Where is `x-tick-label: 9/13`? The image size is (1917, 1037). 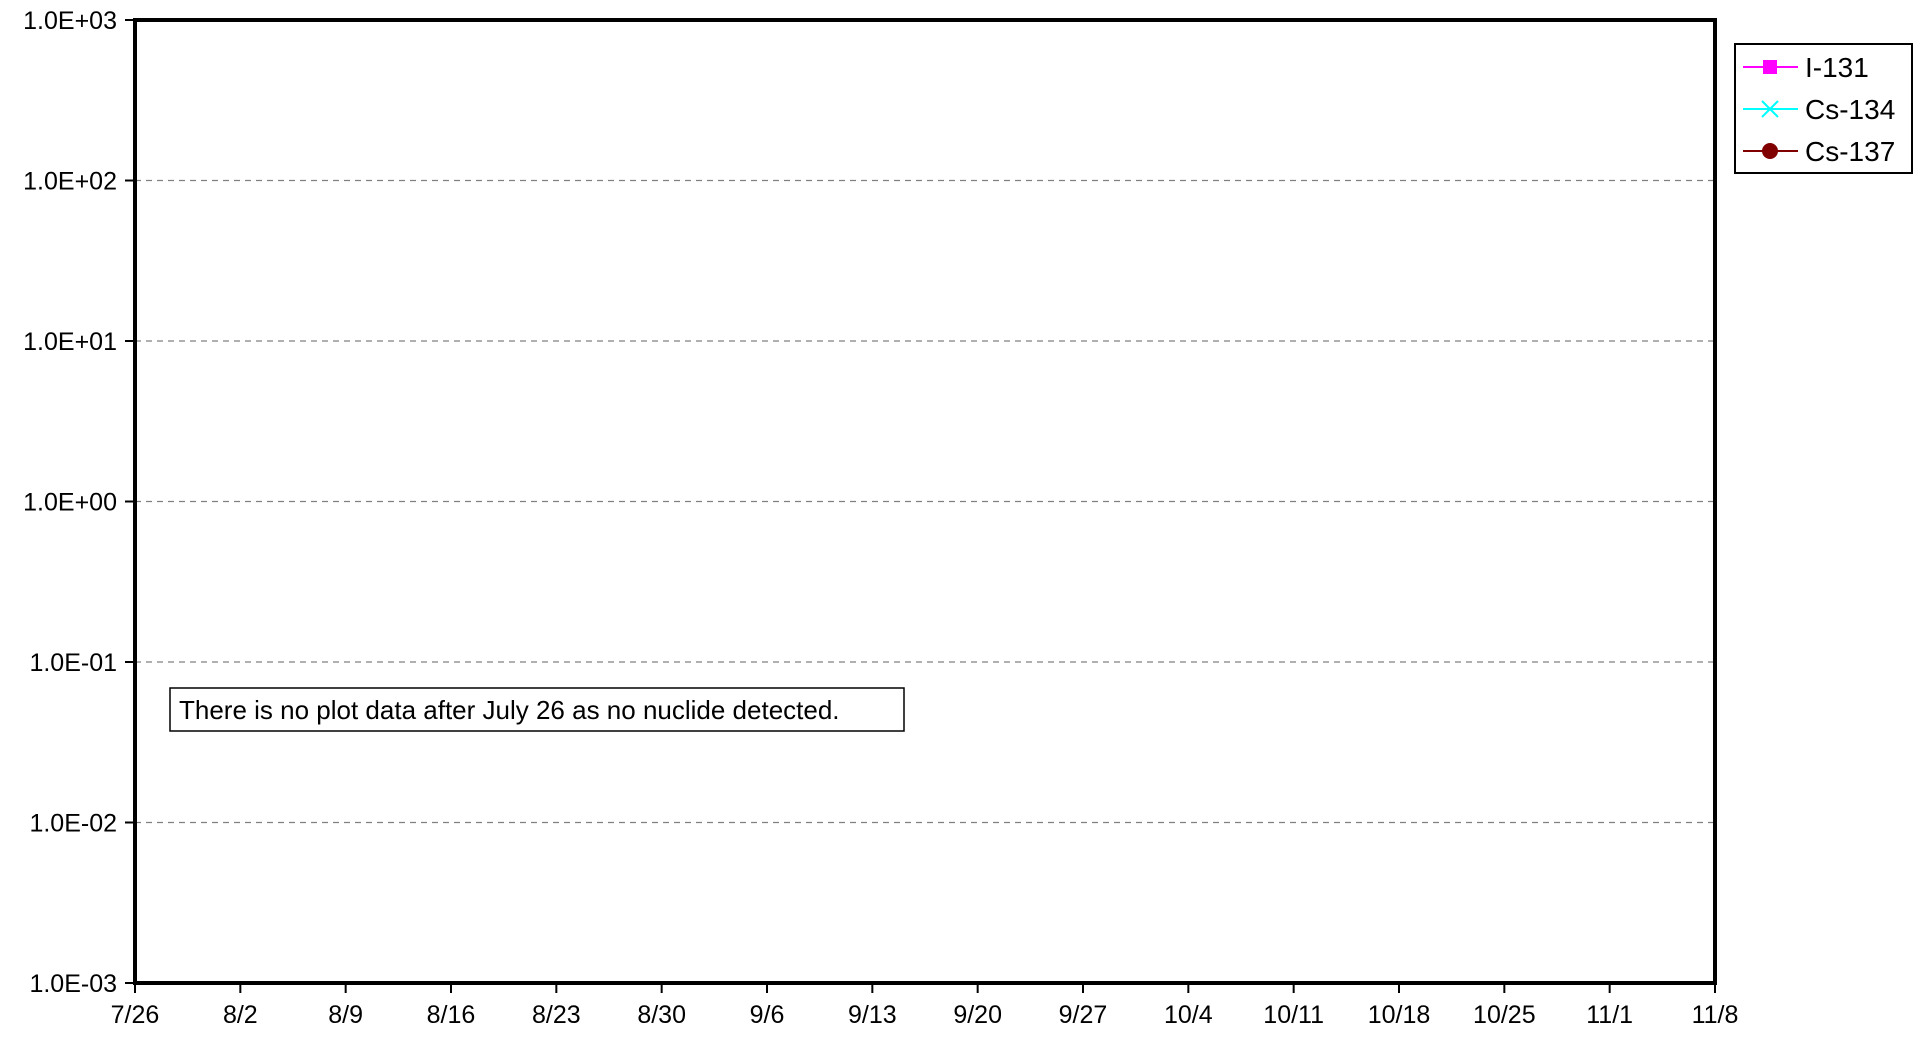 x-tick-label: 9/13 is located at coordinates (872, 1015).